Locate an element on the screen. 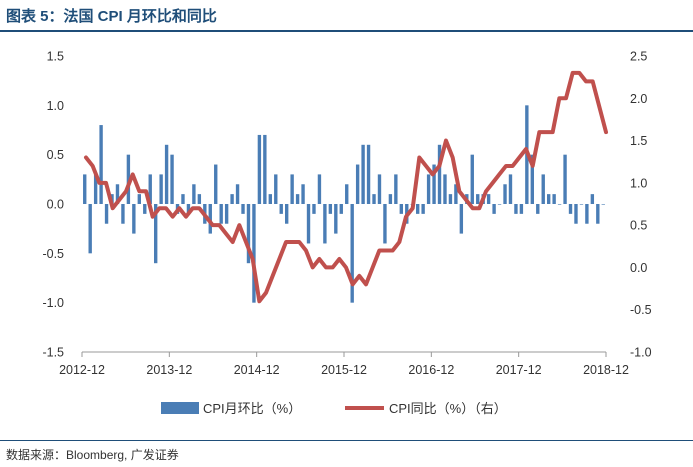 This screenshot has width=693, height=467. y-left-tick-label: -1.5 is located at coordinates (53, 353).